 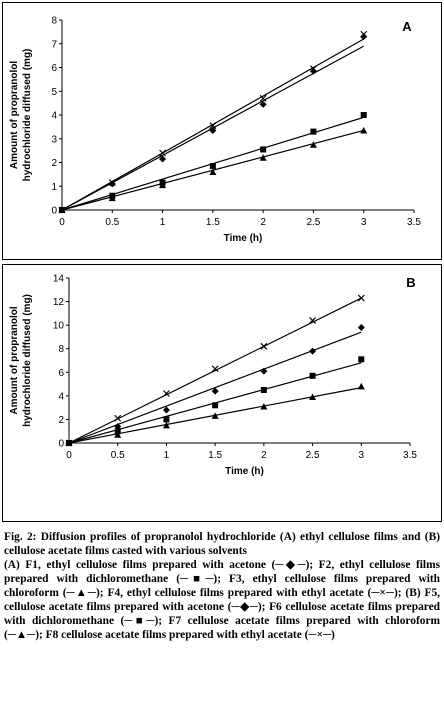 I want to click on y-tick-label: 3, so click(x=54, y=139).